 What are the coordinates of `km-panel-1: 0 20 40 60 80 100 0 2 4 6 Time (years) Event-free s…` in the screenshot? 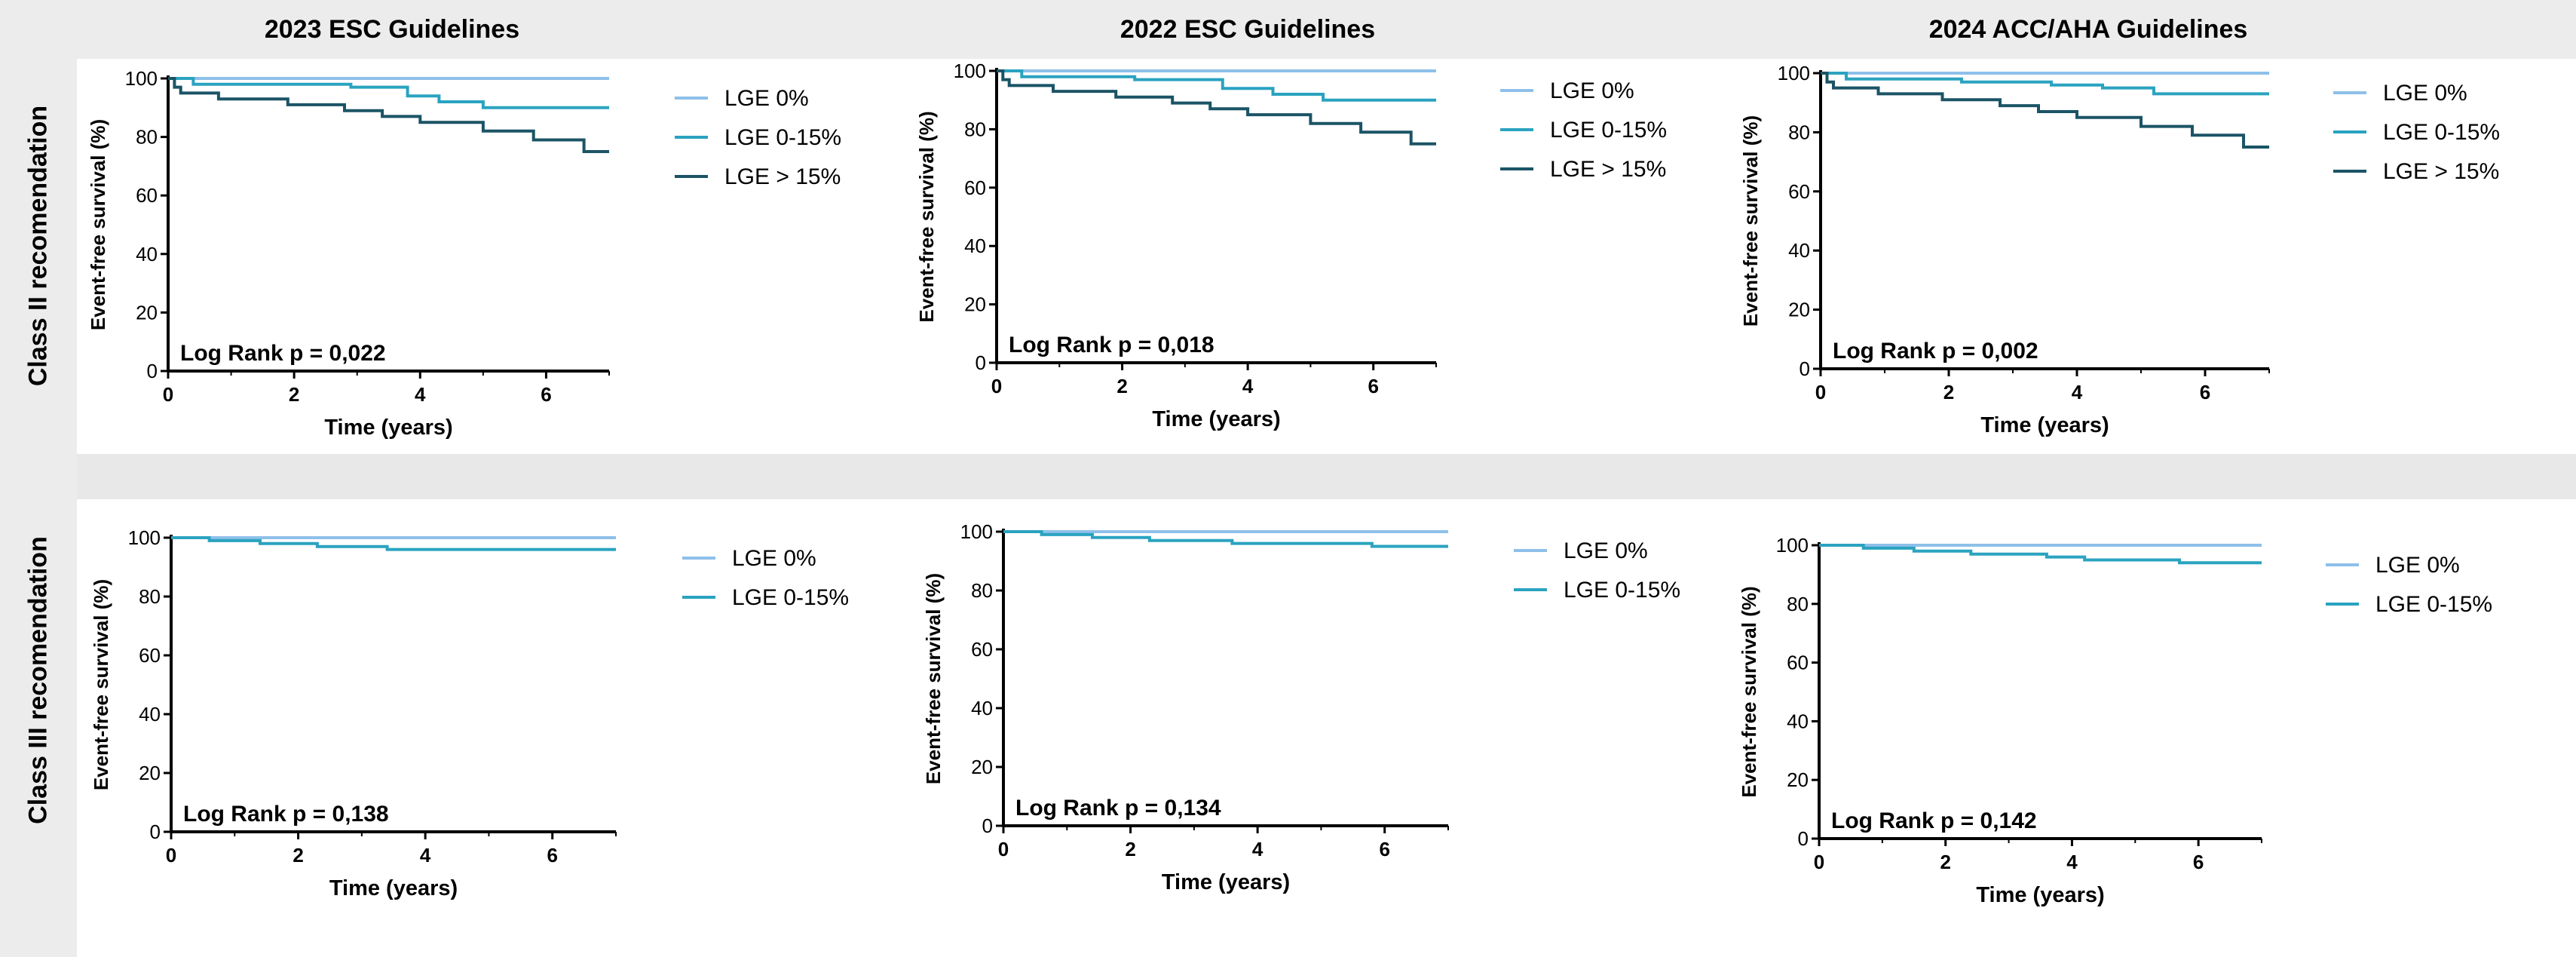 It's located at (464, 253).